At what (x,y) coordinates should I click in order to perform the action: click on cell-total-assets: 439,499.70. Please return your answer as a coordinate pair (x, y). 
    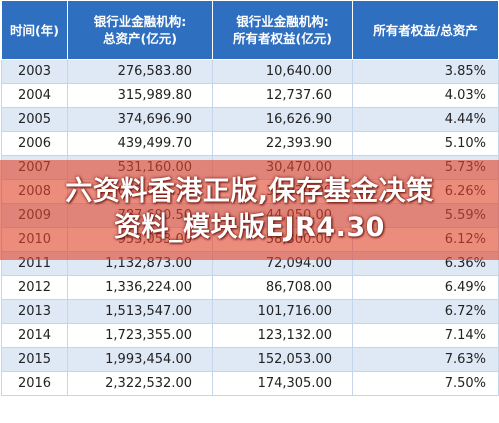
    Looking at the image, I should click on (140, 143).